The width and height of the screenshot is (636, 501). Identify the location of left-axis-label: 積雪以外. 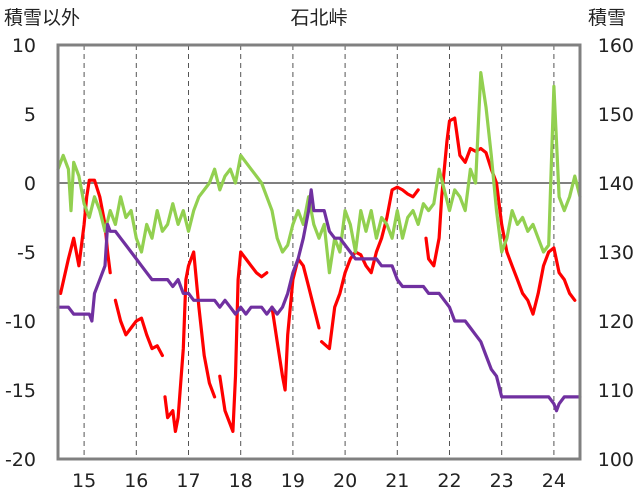
(42, 18).